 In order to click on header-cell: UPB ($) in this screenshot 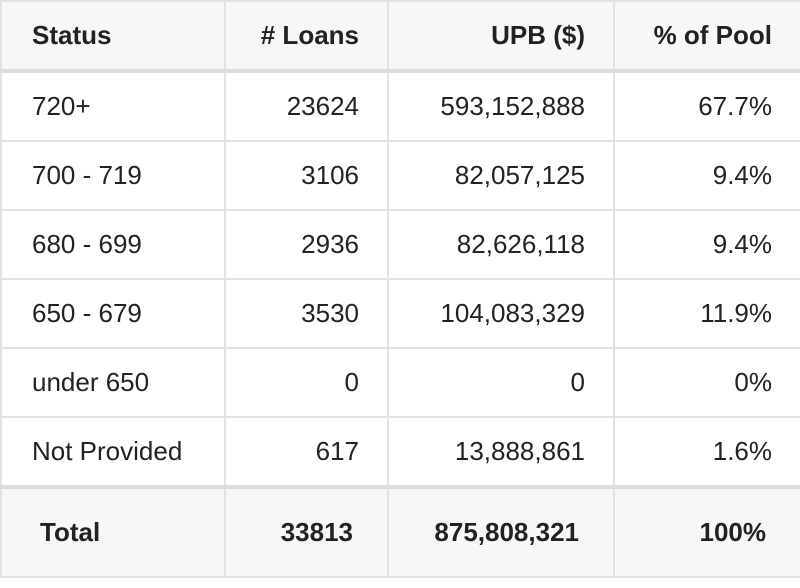, I will do `click(501, 36)`.